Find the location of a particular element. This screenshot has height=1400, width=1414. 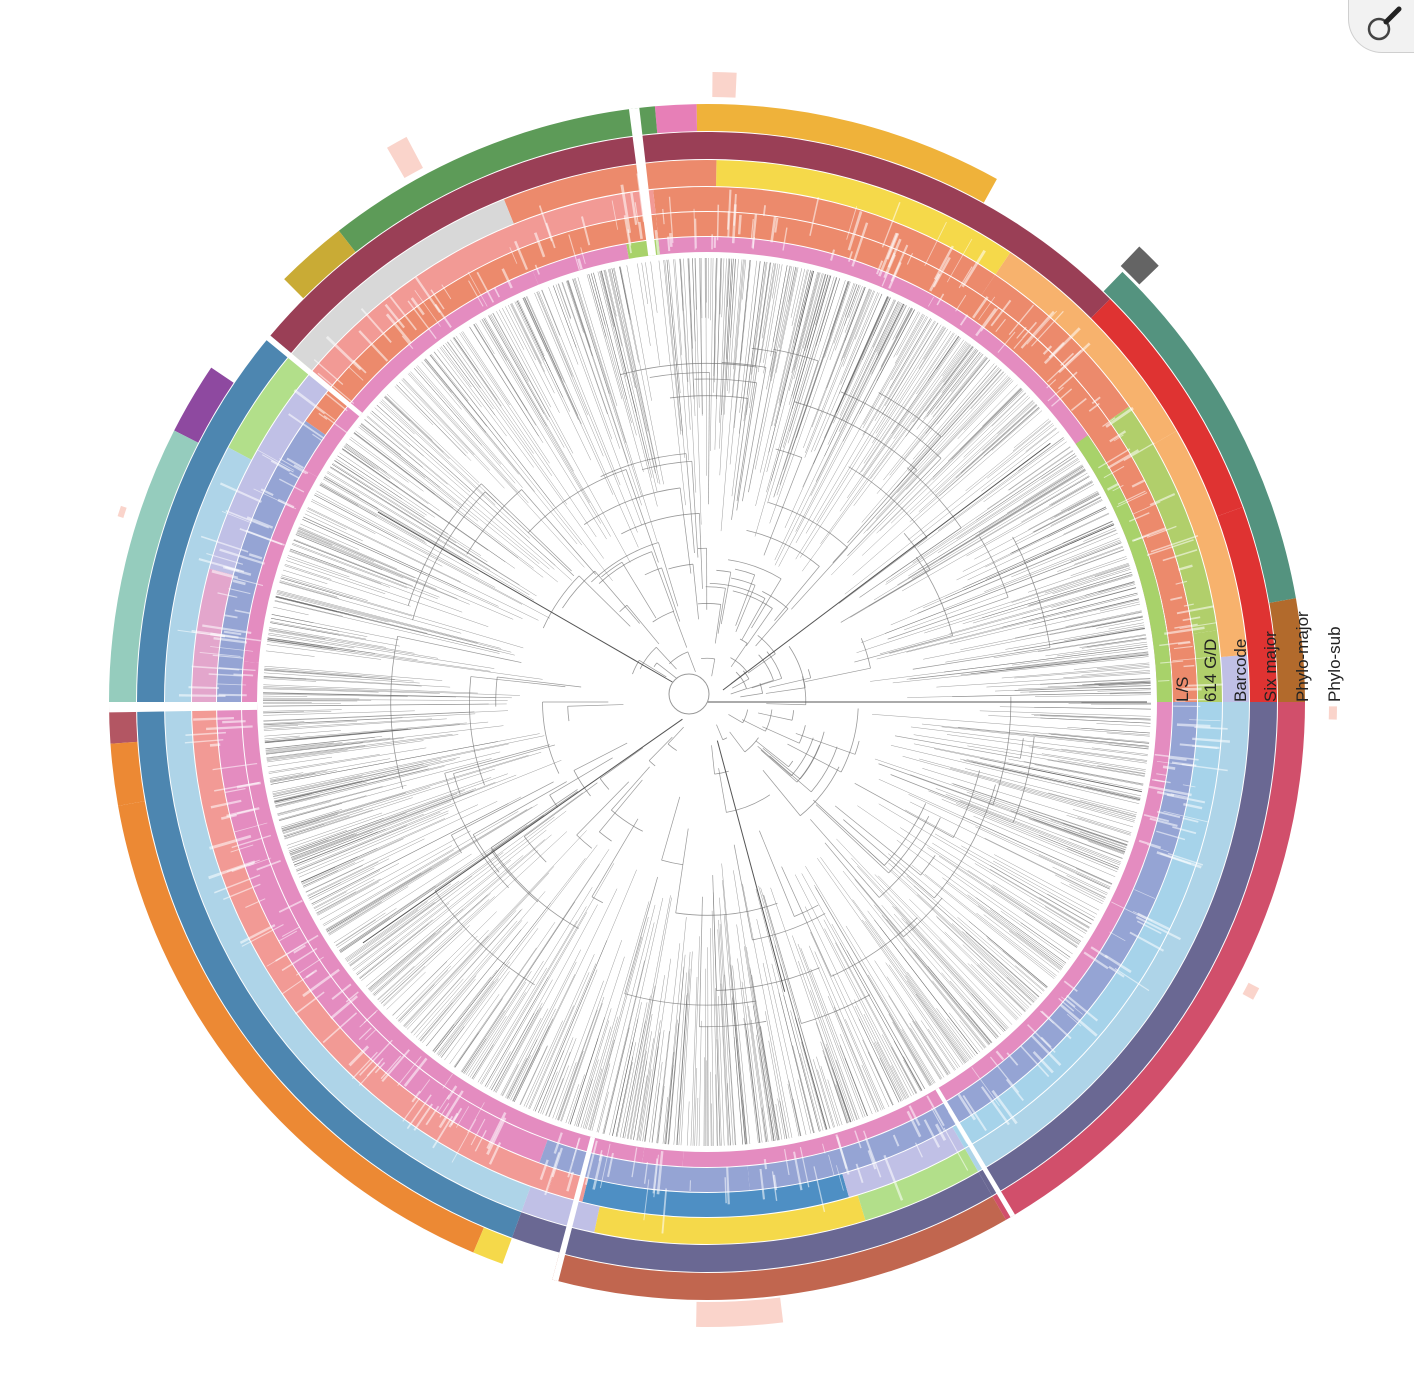

ring-gap is located at coordinates (183, 707).